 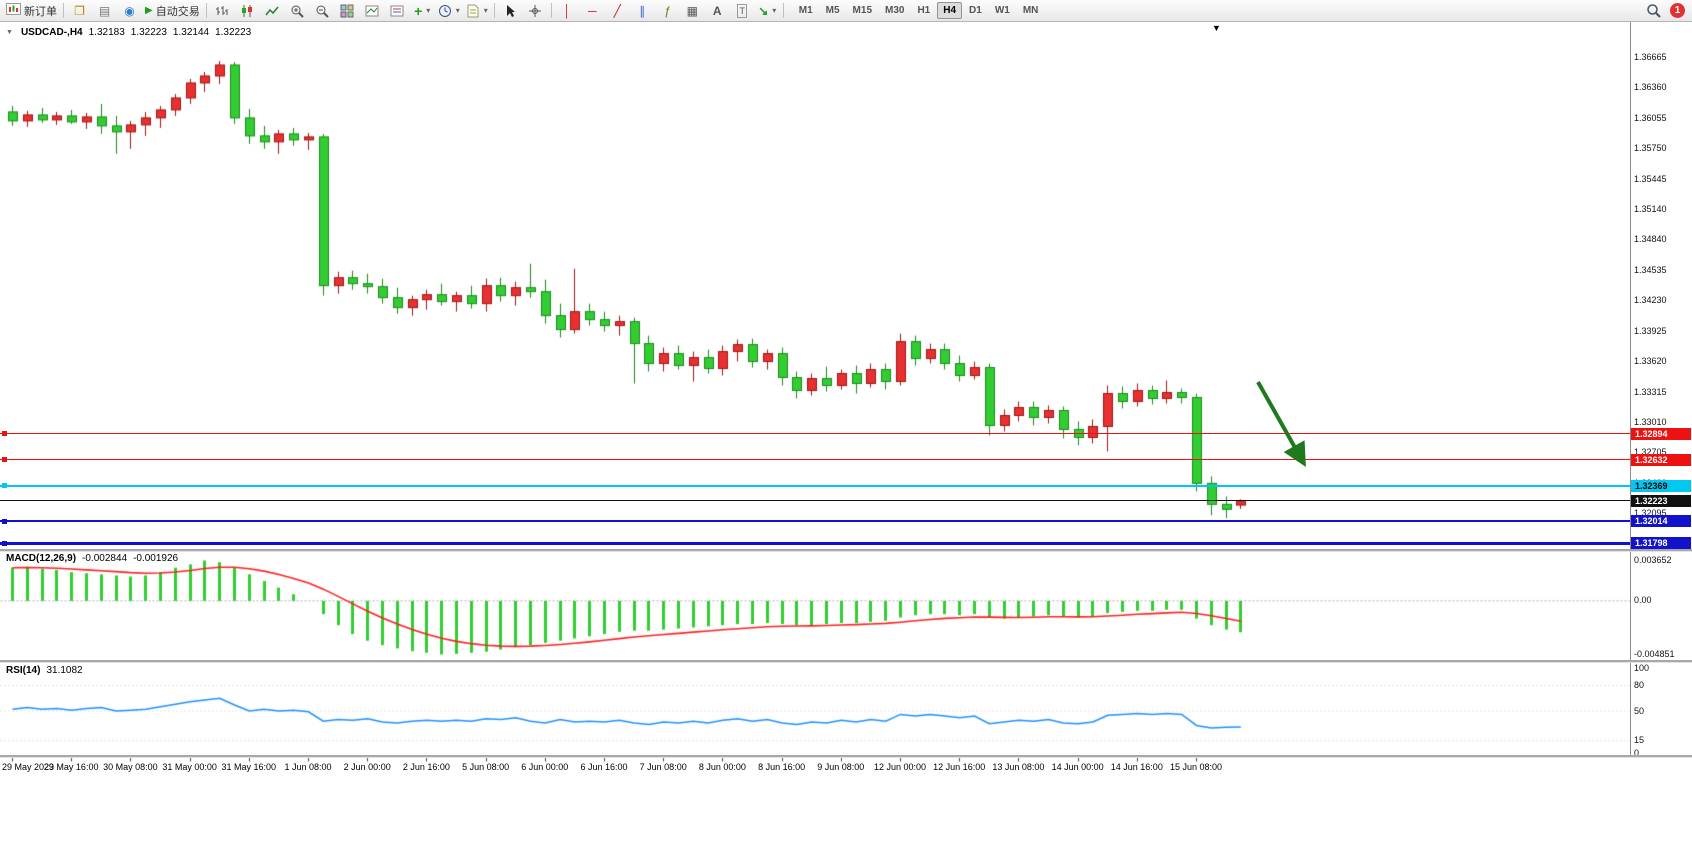 I want to click on timeframe-button-h1: H1, so click(x=924, y=10).